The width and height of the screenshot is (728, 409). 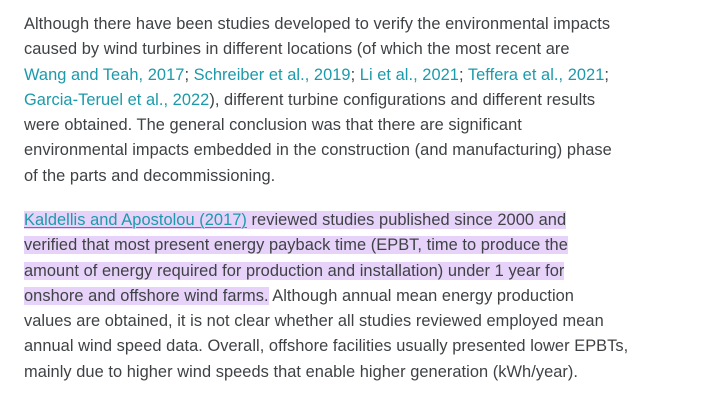 What do you see at coordinates (104, 74) in the screenshot?
I see `citation-link-wang-teah: Wang and Teah, 2017` at bounding box center [104, 74].